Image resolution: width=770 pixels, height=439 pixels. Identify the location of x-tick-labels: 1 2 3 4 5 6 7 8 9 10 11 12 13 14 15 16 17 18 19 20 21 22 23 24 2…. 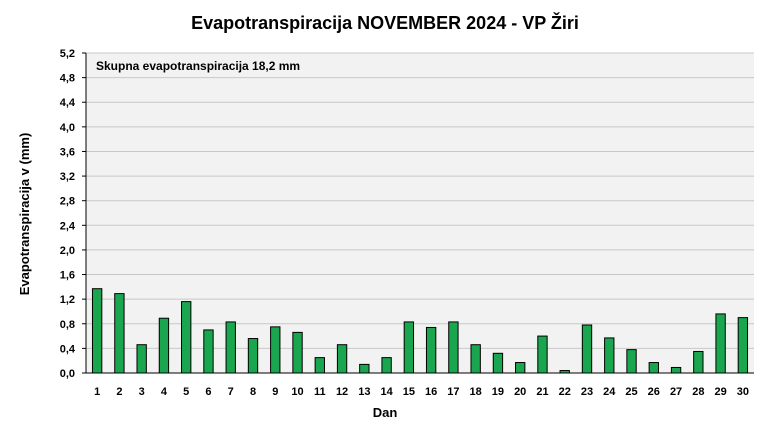
(421, 392).